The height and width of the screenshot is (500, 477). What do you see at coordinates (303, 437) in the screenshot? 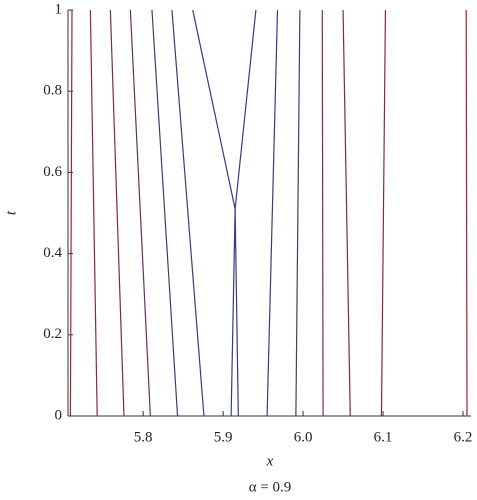
I see `x-tick-label: 6.0` at bounding box center [303, 437].